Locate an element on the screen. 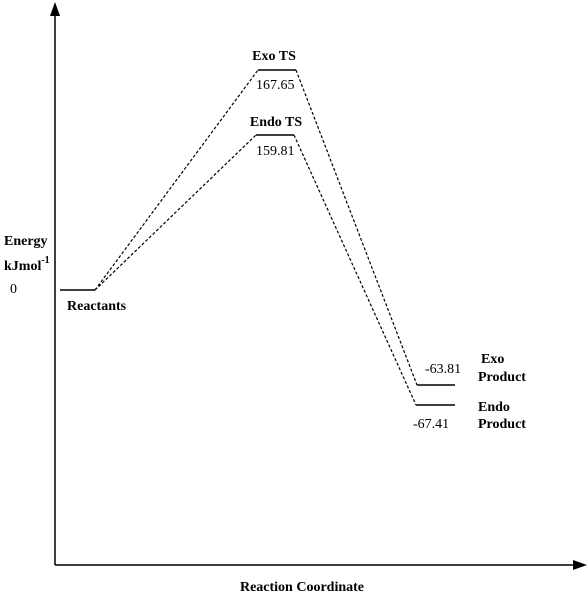 This screenshot has width=588, height=599. y-label: Energy is located at coordinates (26, 241).